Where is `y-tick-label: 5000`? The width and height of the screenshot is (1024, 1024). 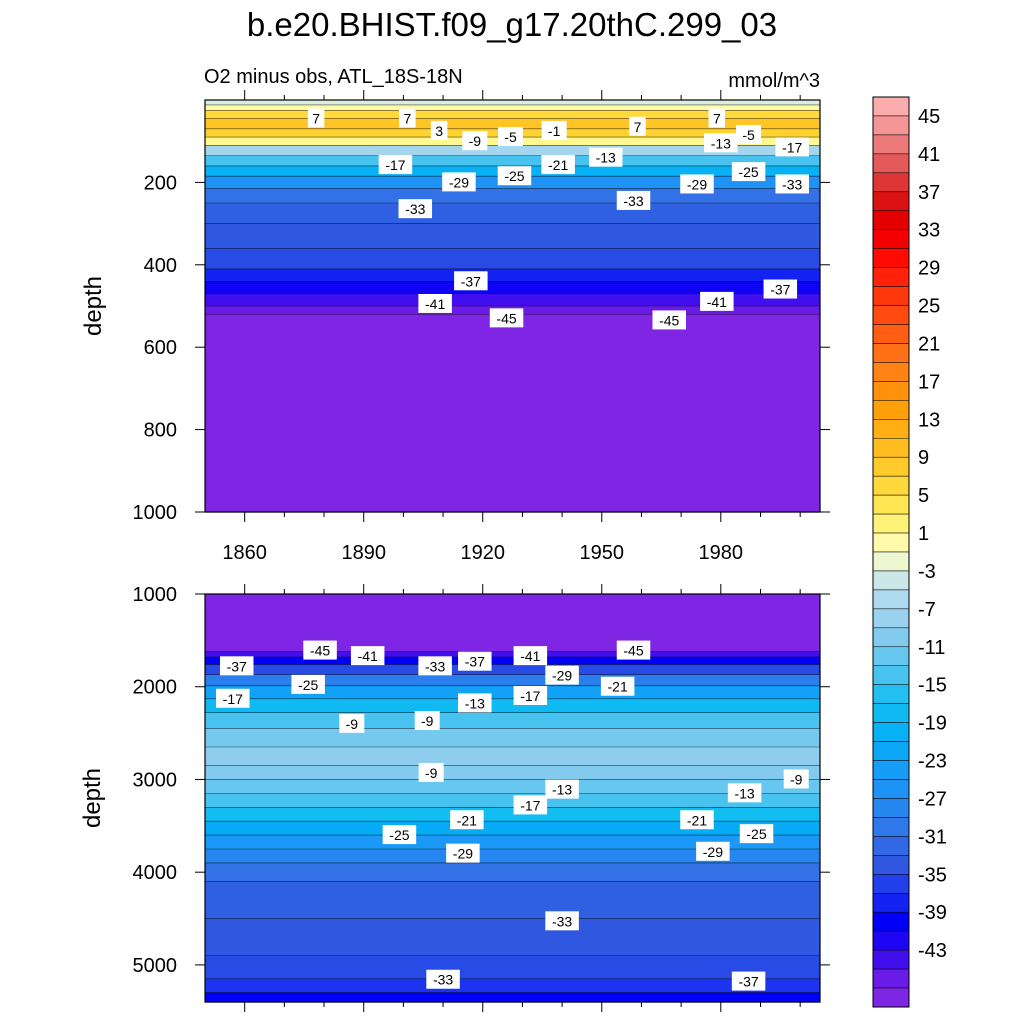
y-tick-label: 5000 is located at coordinates (155, 966).